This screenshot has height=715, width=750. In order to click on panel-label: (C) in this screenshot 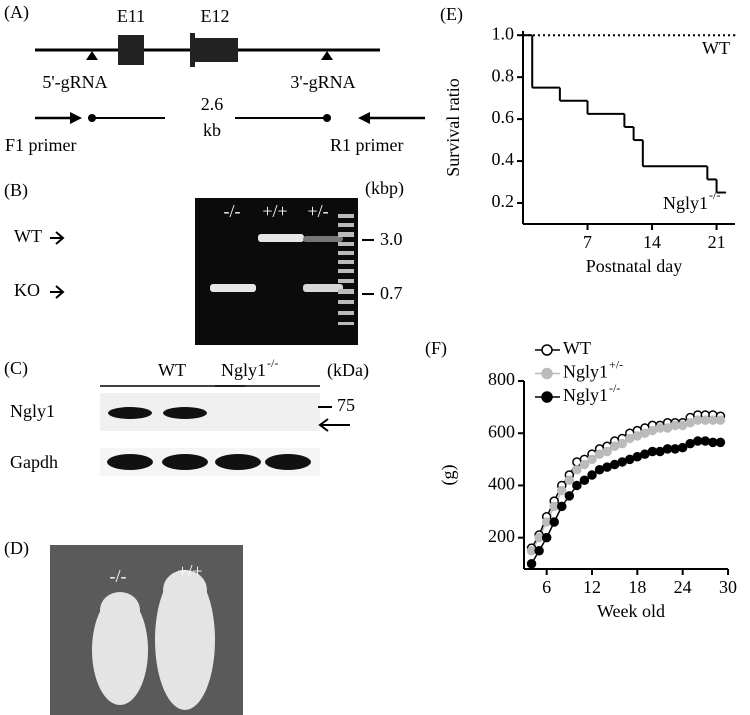, I will do `click(16, 368)`.